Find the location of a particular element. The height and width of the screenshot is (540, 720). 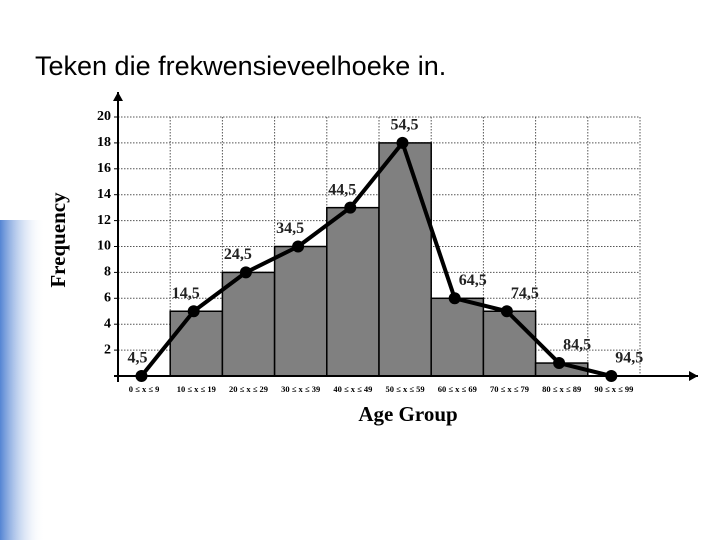

point-label: 44,5 is located at coordinates (342, 189).